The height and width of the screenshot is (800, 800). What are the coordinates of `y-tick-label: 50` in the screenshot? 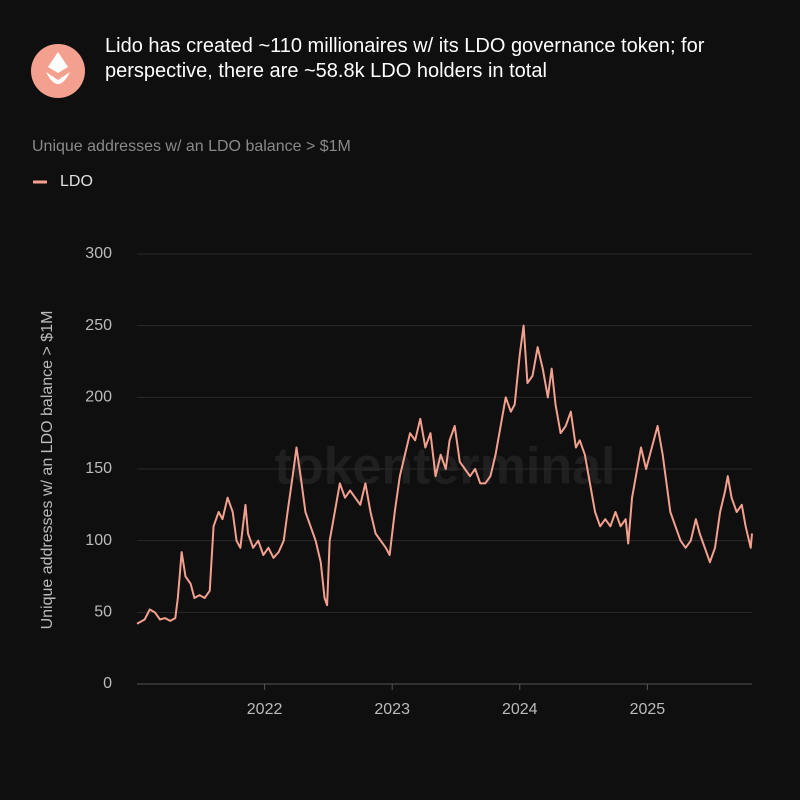 It's located at (103, 612).